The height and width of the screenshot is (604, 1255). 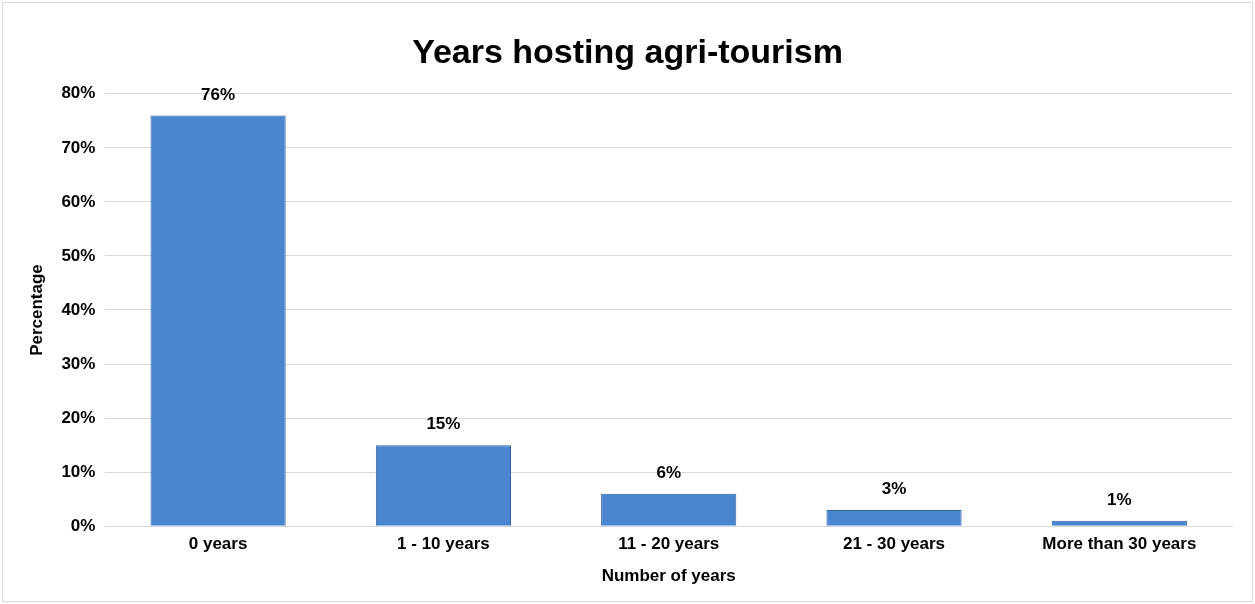 What do you see at coordinates (78, 471) in the screenshot?
I see `y-tick-label: 10%` at bounding box center [78, 471].